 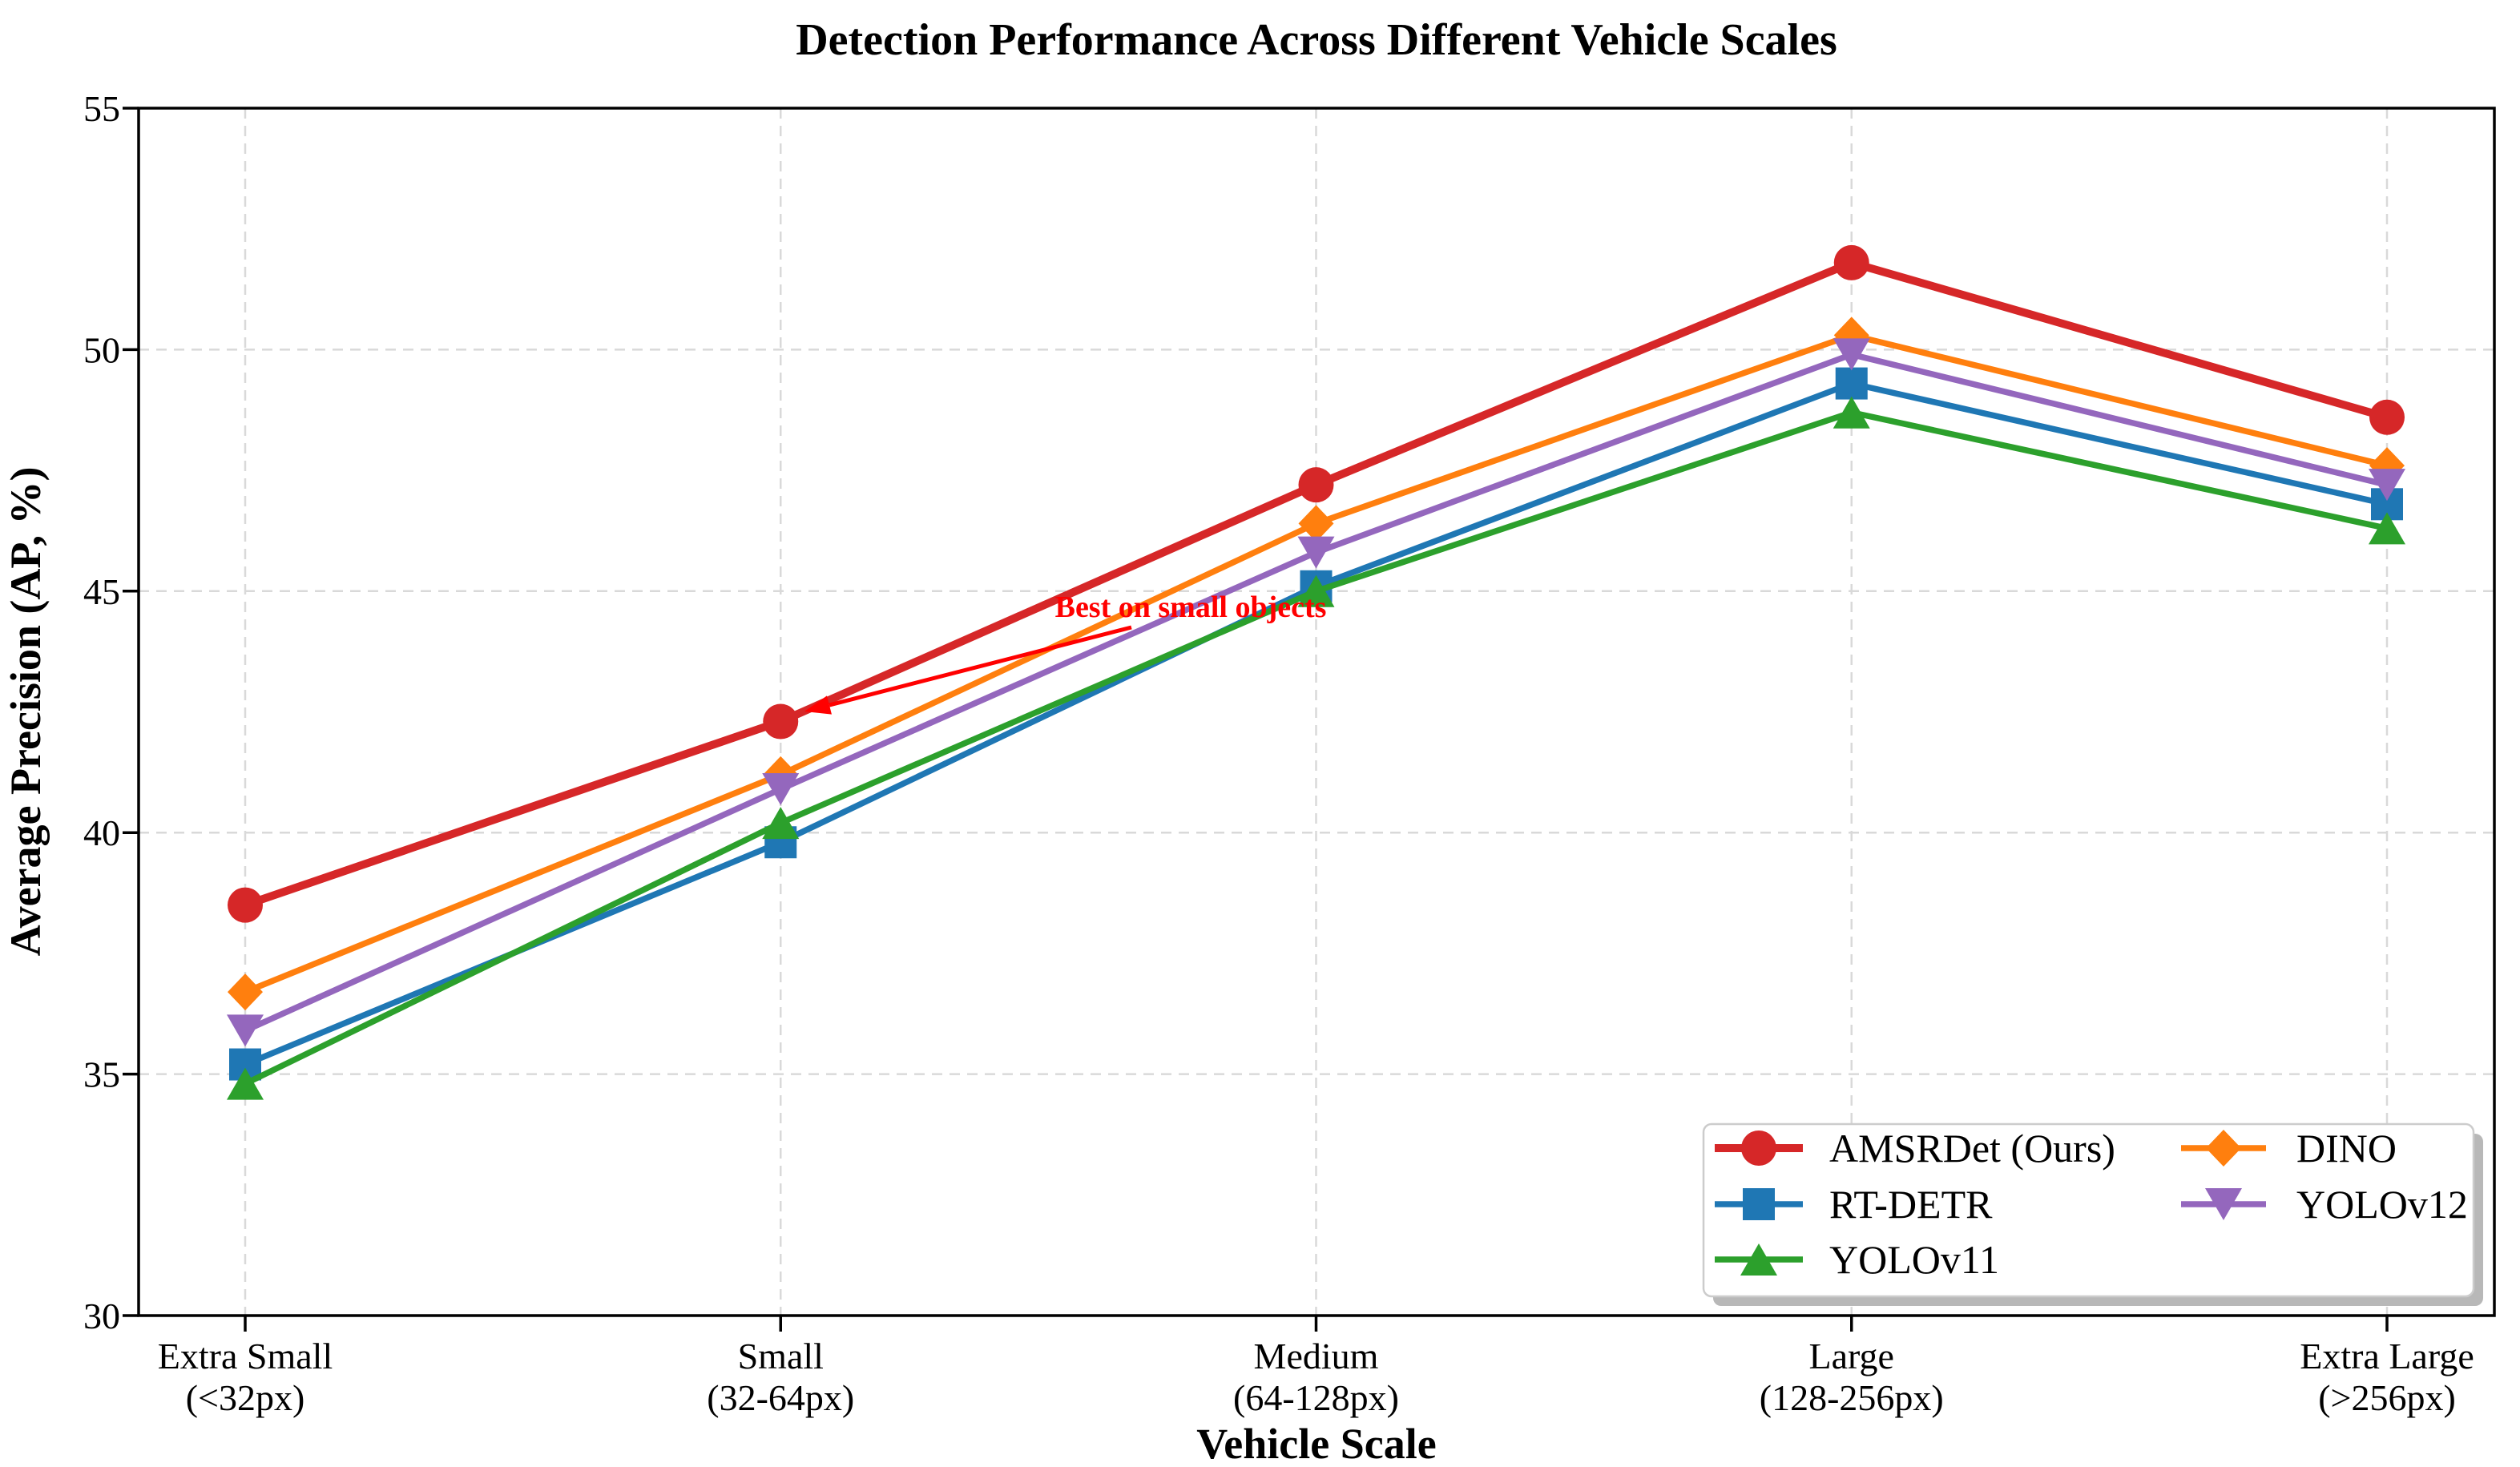 I want to click on legend-item-yolov12: YOLOv12, so click(x=2324, y=1204).